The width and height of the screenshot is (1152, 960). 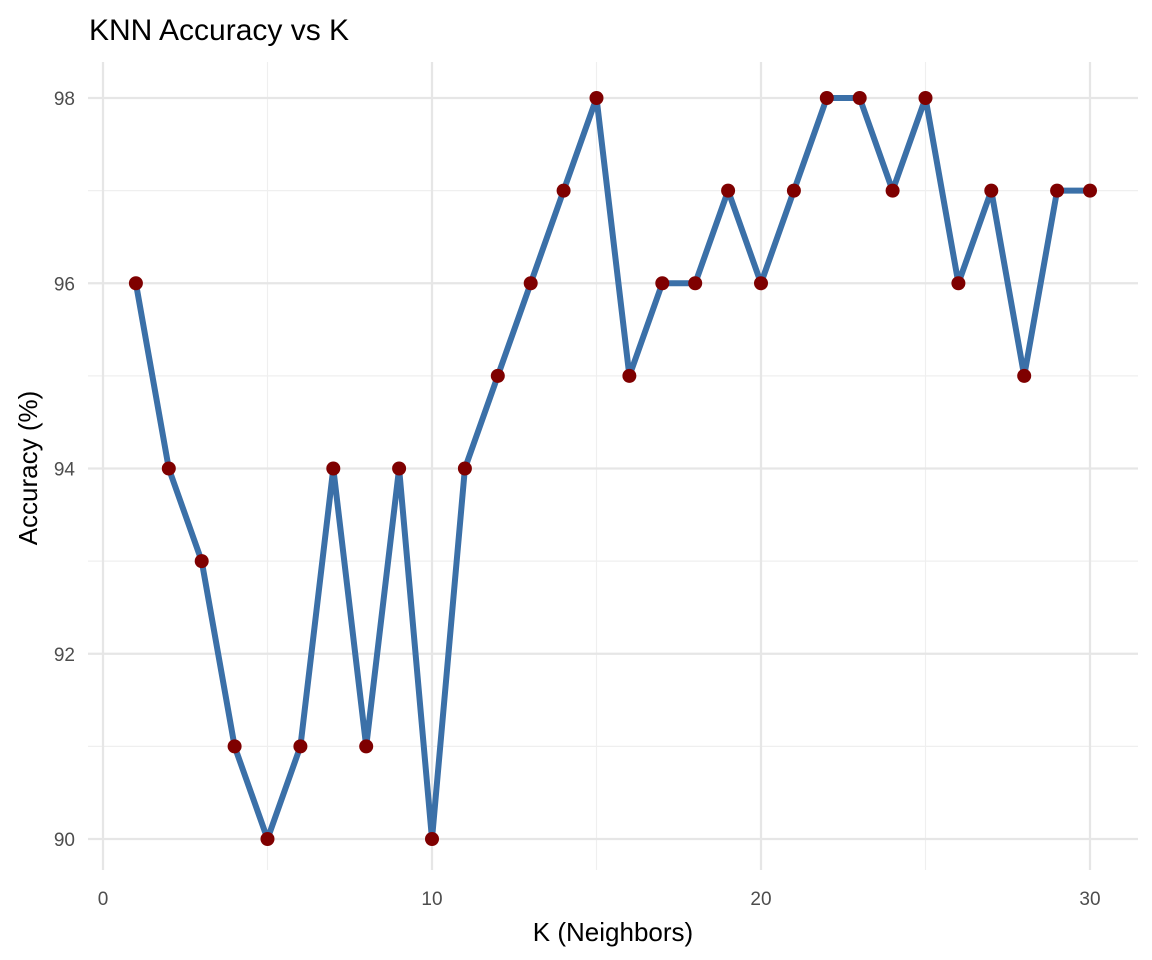 I want to click on y-axis-ticks: 90 92 94 96 98, so click(x=65, y=470).